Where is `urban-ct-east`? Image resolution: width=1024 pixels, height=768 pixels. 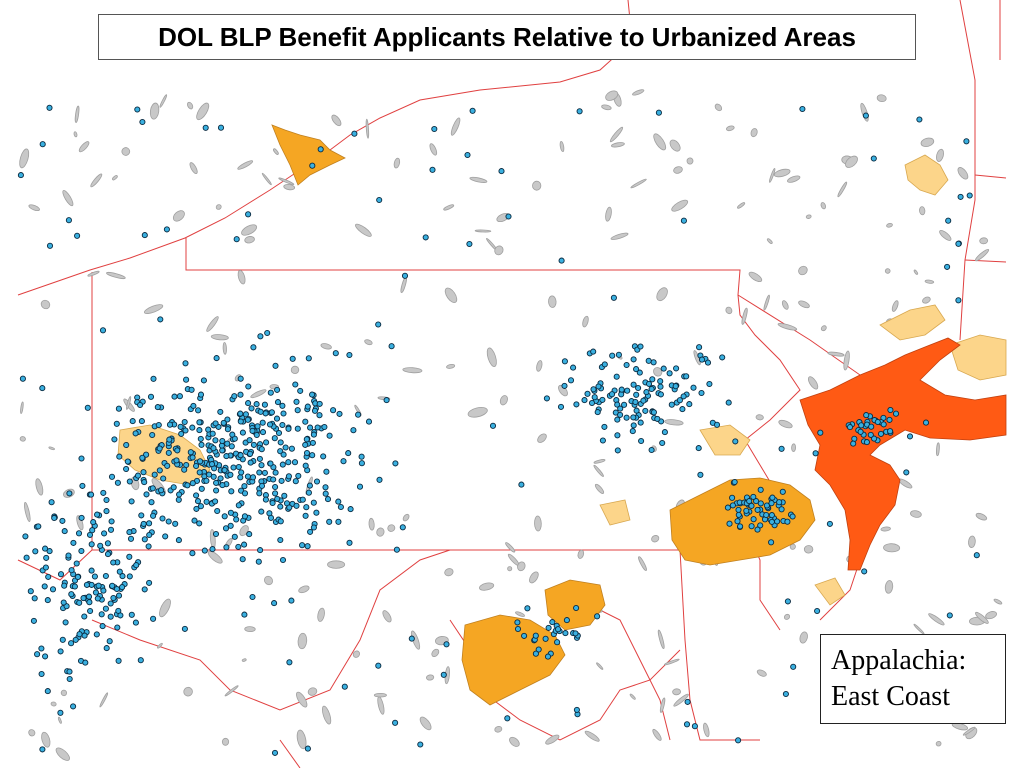
urban-ct-east is located at coordinates (978, 357).